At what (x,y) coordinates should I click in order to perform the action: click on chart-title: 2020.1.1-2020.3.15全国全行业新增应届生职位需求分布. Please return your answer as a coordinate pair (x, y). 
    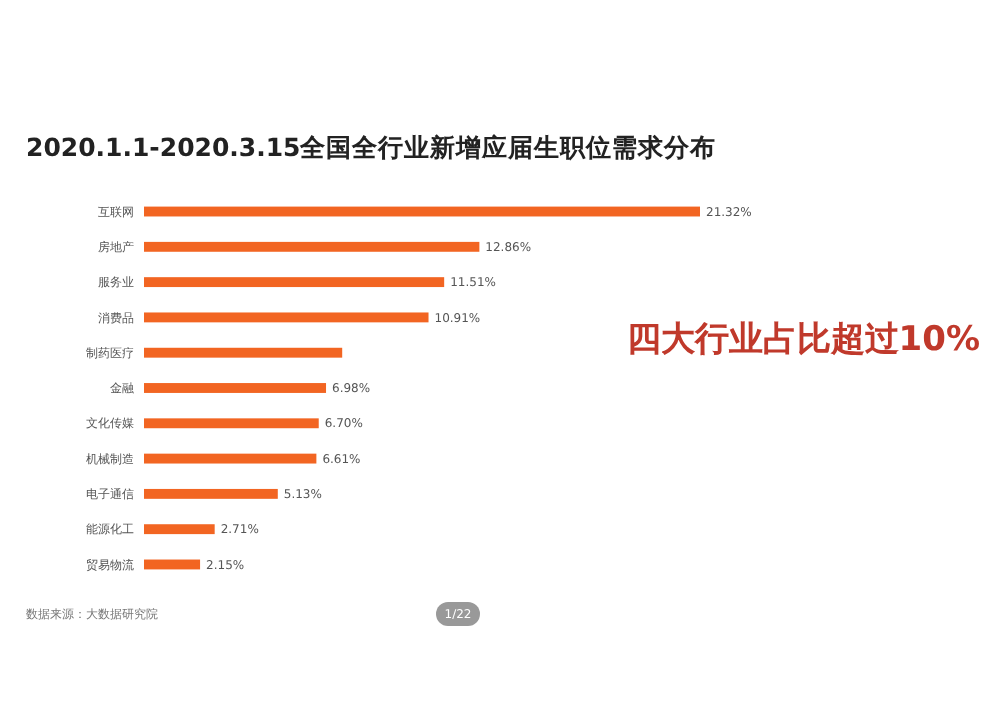
    Looking at the image, I should click on (371, 147).